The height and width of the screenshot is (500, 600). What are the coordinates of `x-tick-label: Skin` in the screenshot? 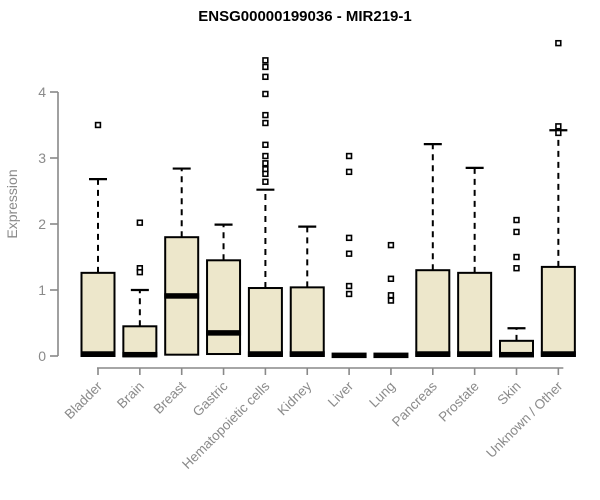 It's located at (508, 393).